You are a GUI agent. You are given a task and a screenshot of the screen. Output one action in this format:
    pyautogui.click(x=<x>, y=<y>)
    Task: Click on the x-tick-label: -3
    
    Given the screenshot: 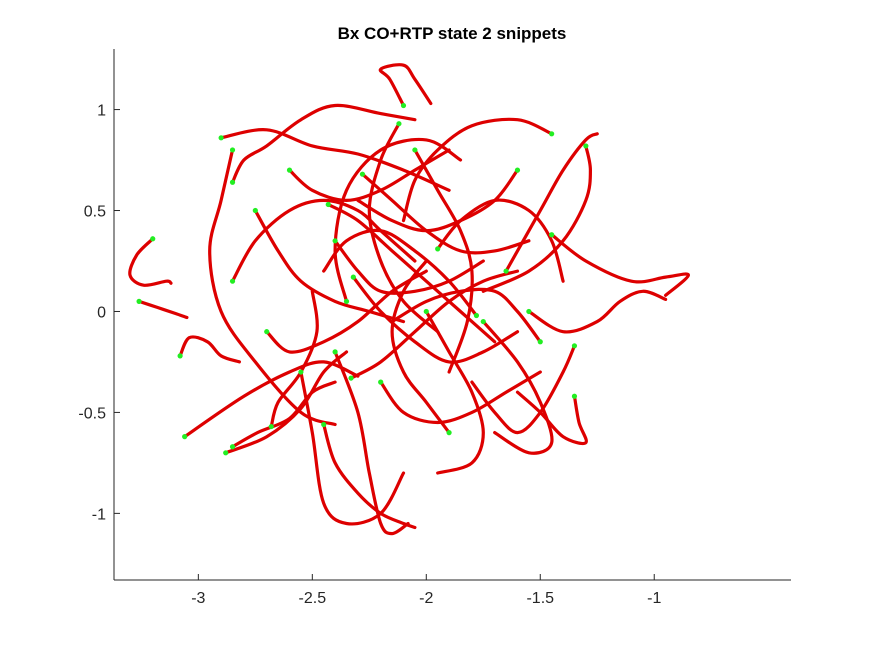 What is the action you would take?
    pyautogui.click(x=198, y=598)
    